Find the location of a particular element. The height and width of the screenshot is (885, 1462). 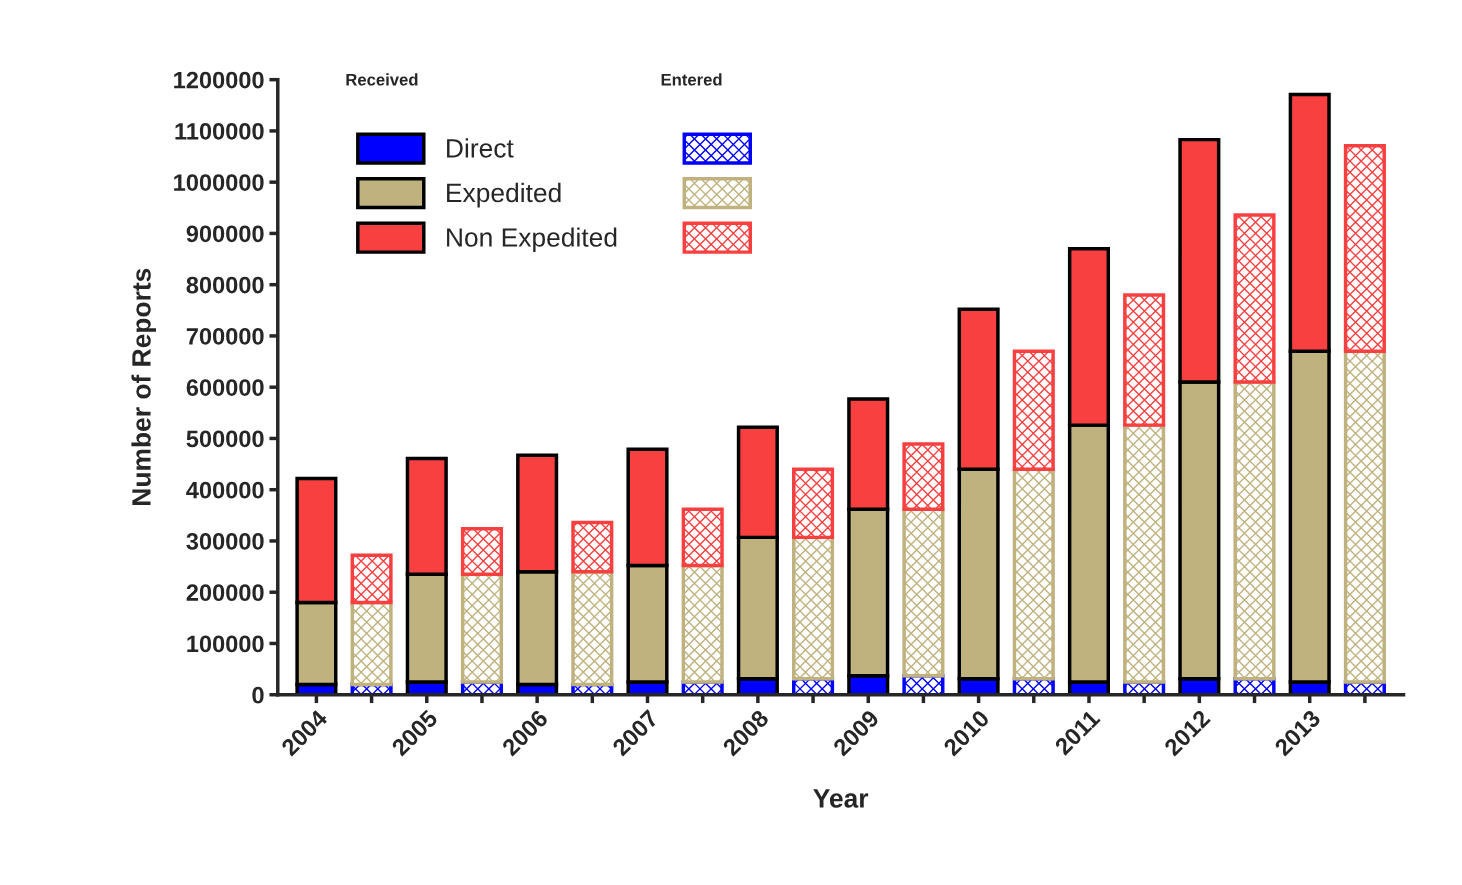

y-tick-label: 1200000 is located at coordinates (219, 80).